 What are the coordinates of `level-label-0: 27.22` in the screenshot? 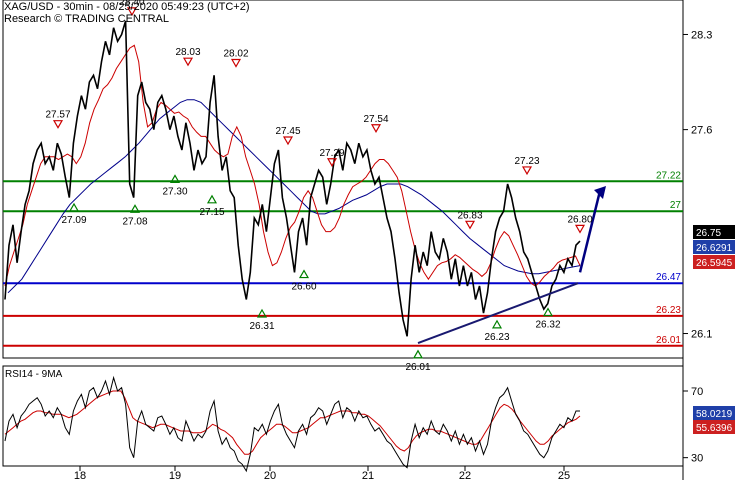 It's located at (668, 175).